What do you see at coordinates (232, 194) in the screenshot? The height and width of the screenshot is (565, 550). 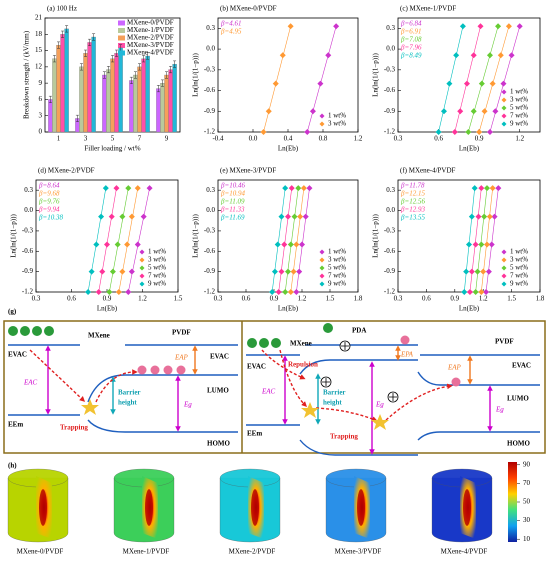 I see `annotation: β=10.94` at bounding box center [232, 194].